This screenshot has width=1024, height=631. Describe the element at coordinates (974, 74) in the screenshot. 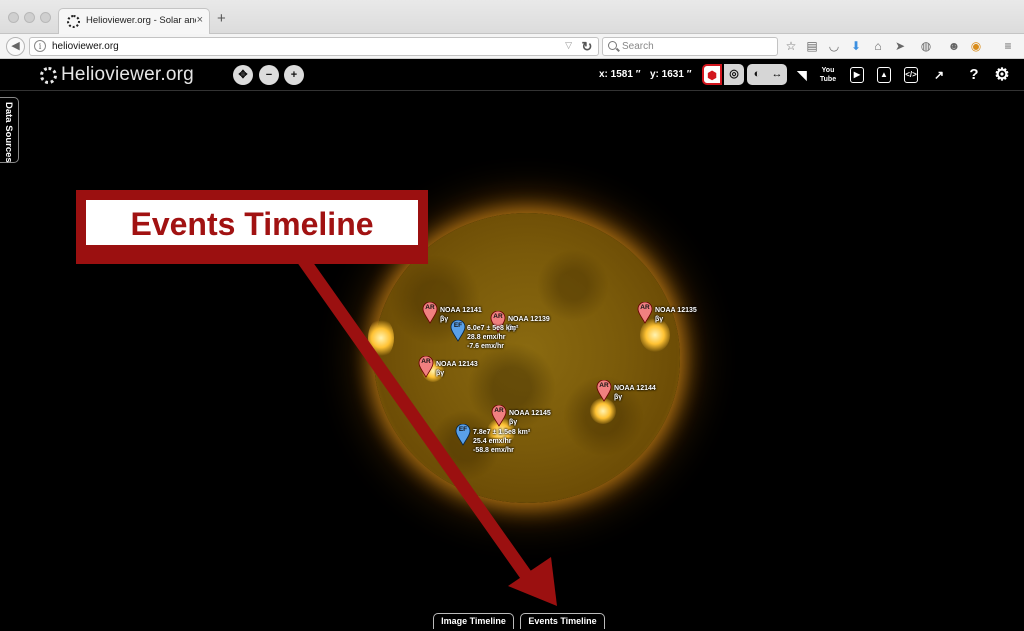

I see `help-button: ?` at that location.